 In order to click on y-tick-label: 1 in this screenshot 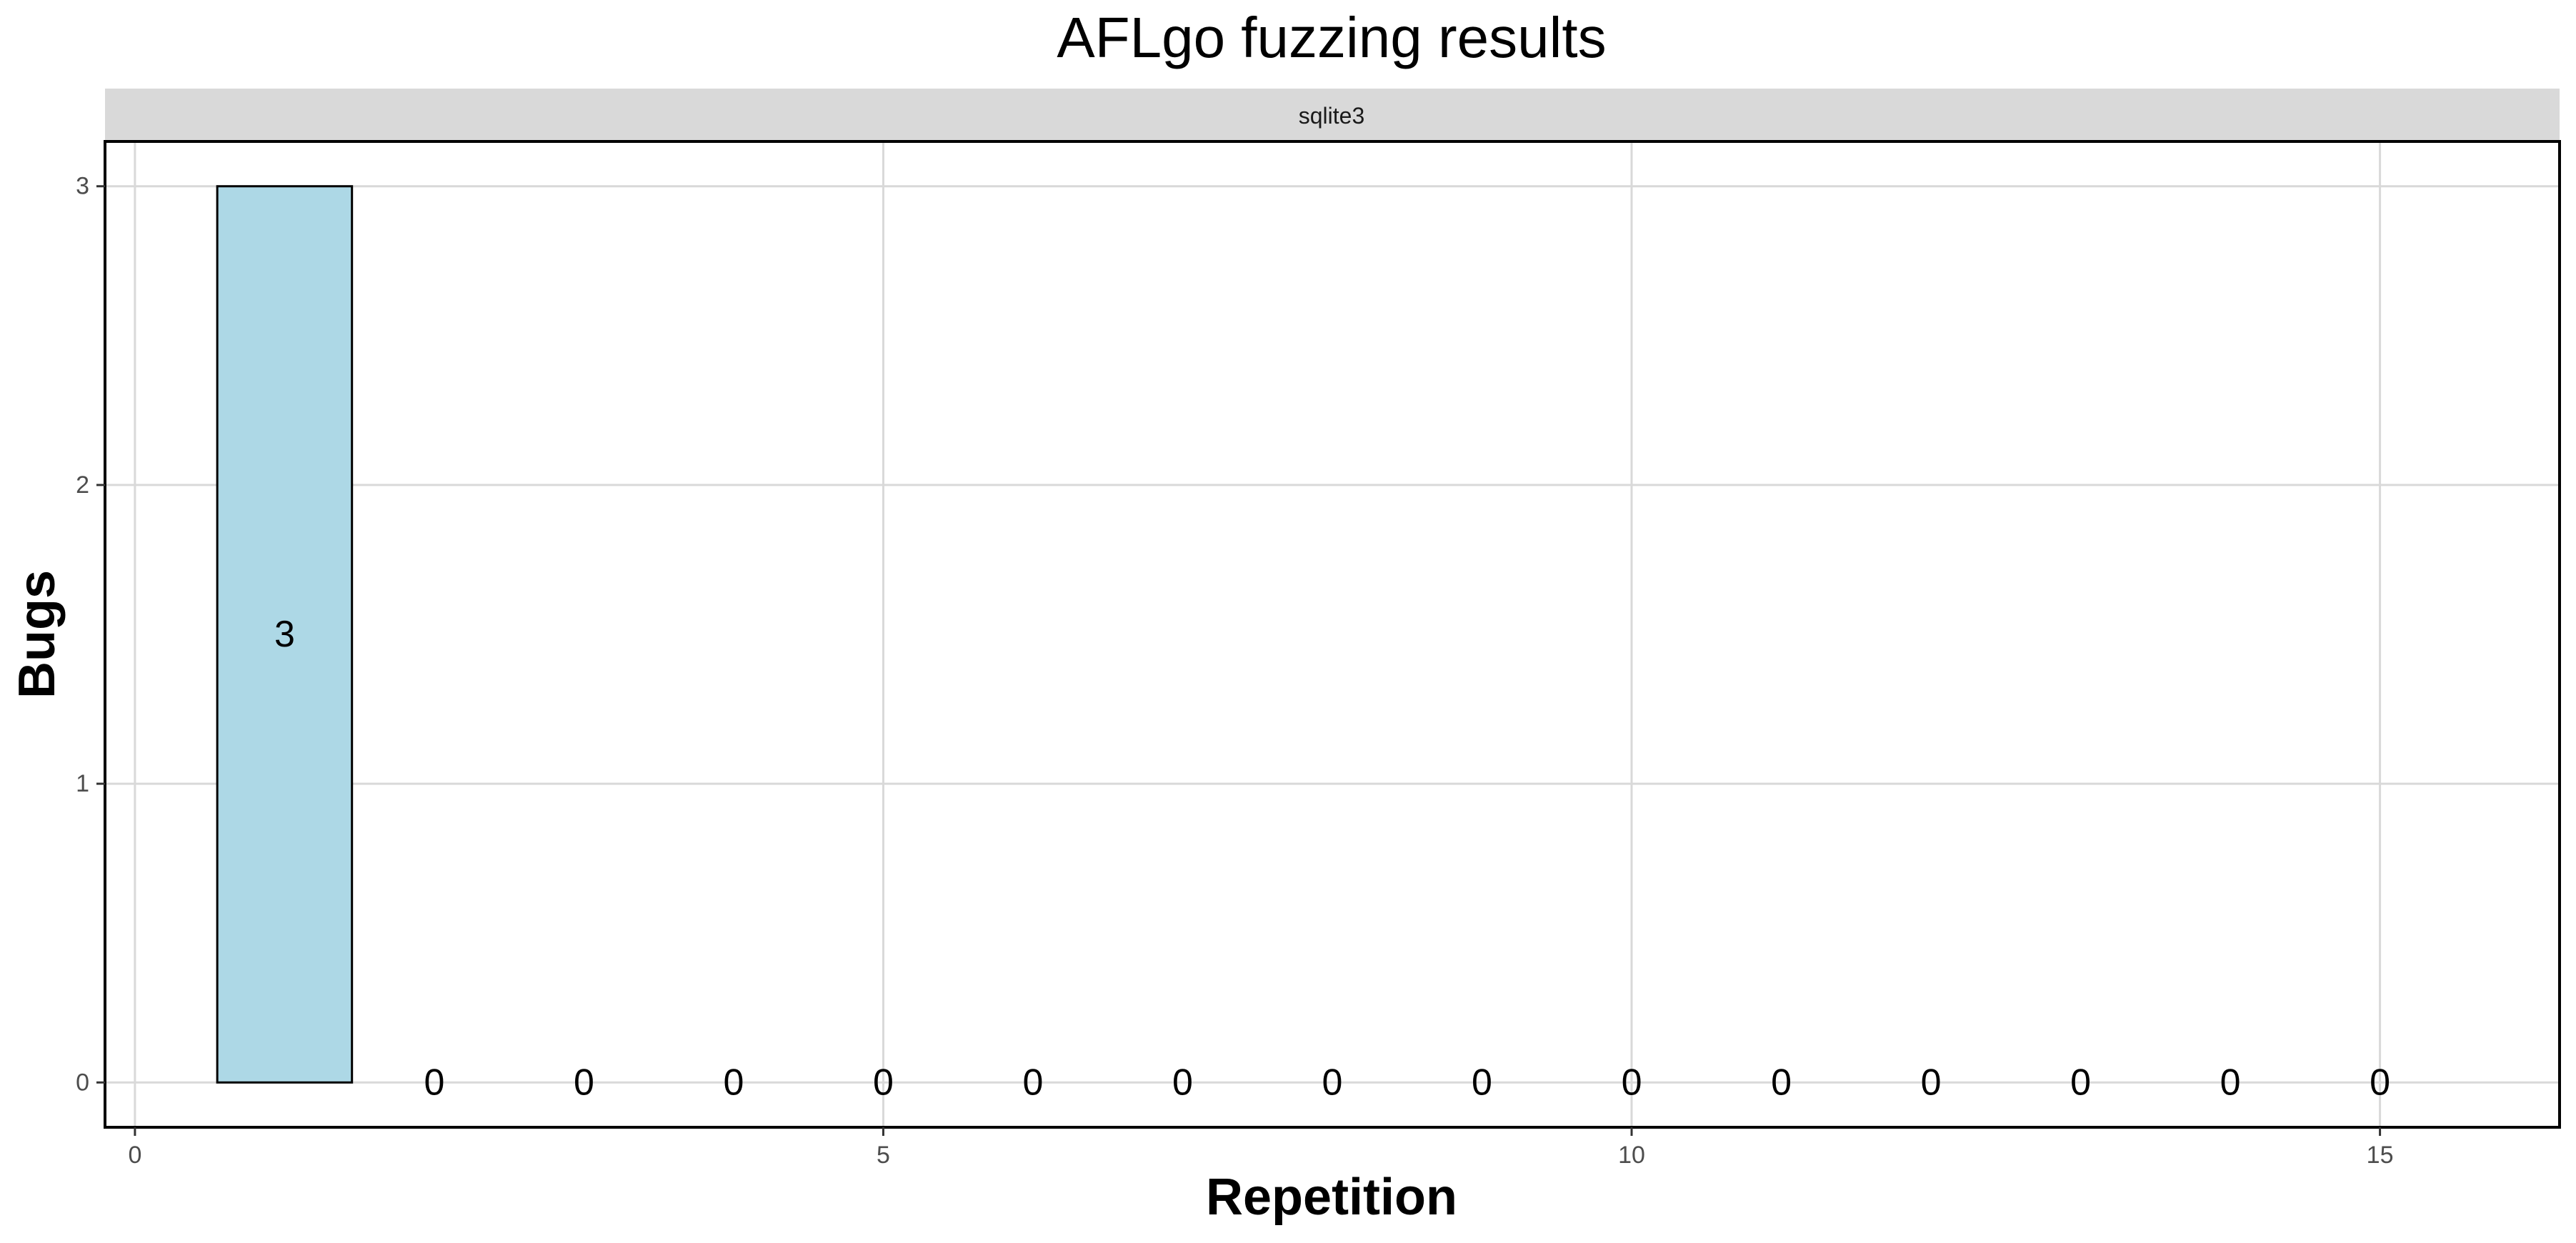, I will do `click(82, 783)`.